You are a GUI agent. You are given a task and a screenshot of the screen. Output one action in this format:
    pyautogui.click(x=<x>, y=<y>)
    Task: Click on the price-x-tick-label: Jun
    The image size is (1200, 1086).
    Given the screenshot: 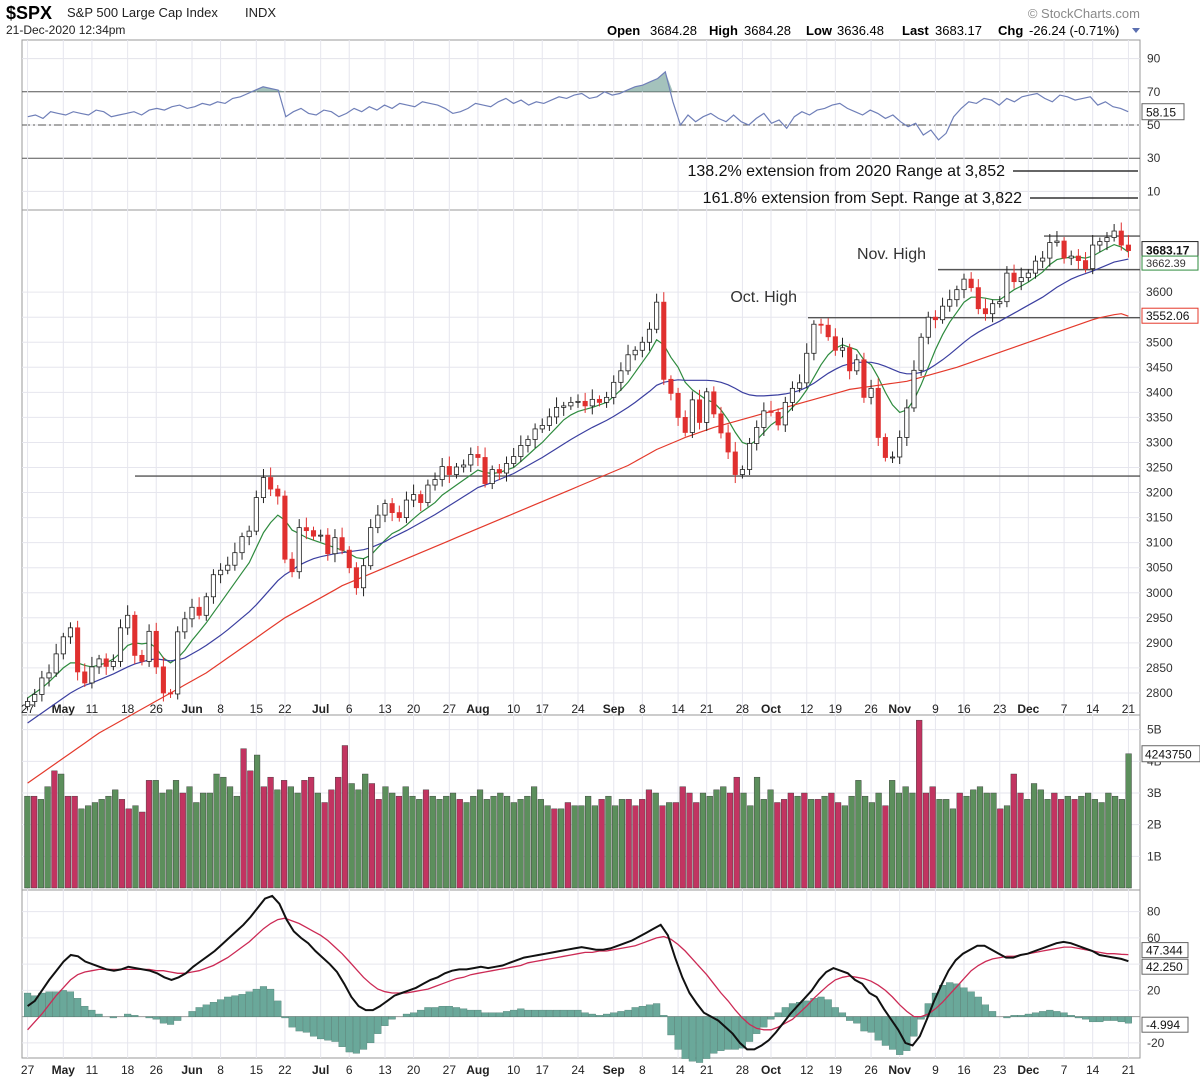 What is the action you would take?
    pyautogui.click(x=191, y=709)
    